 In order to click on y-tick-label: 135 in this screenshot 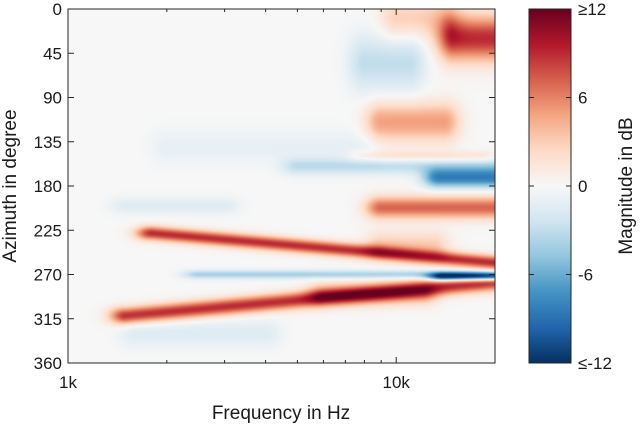, I will do `click(48, 142)`.